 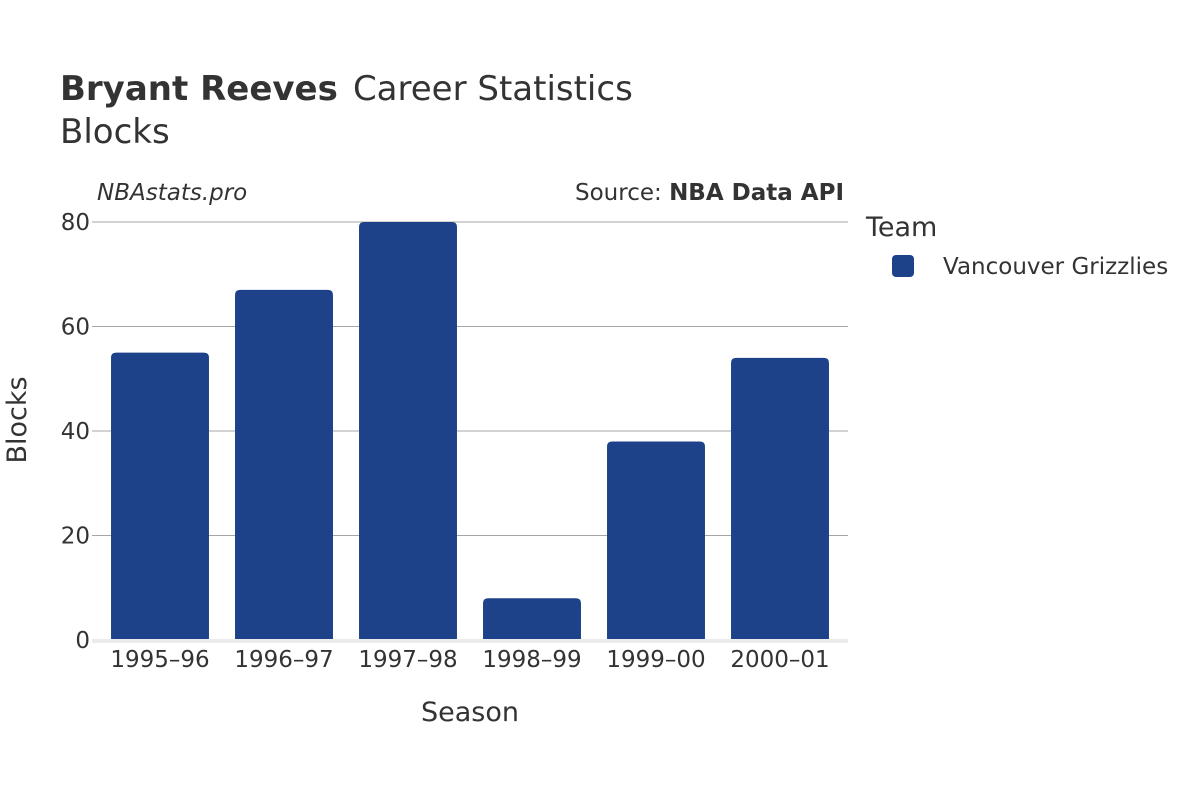 What do you see at coordinates (901, 227) in the screenshot?
I see `legend-title: Team` at bounding box center [901, 227].